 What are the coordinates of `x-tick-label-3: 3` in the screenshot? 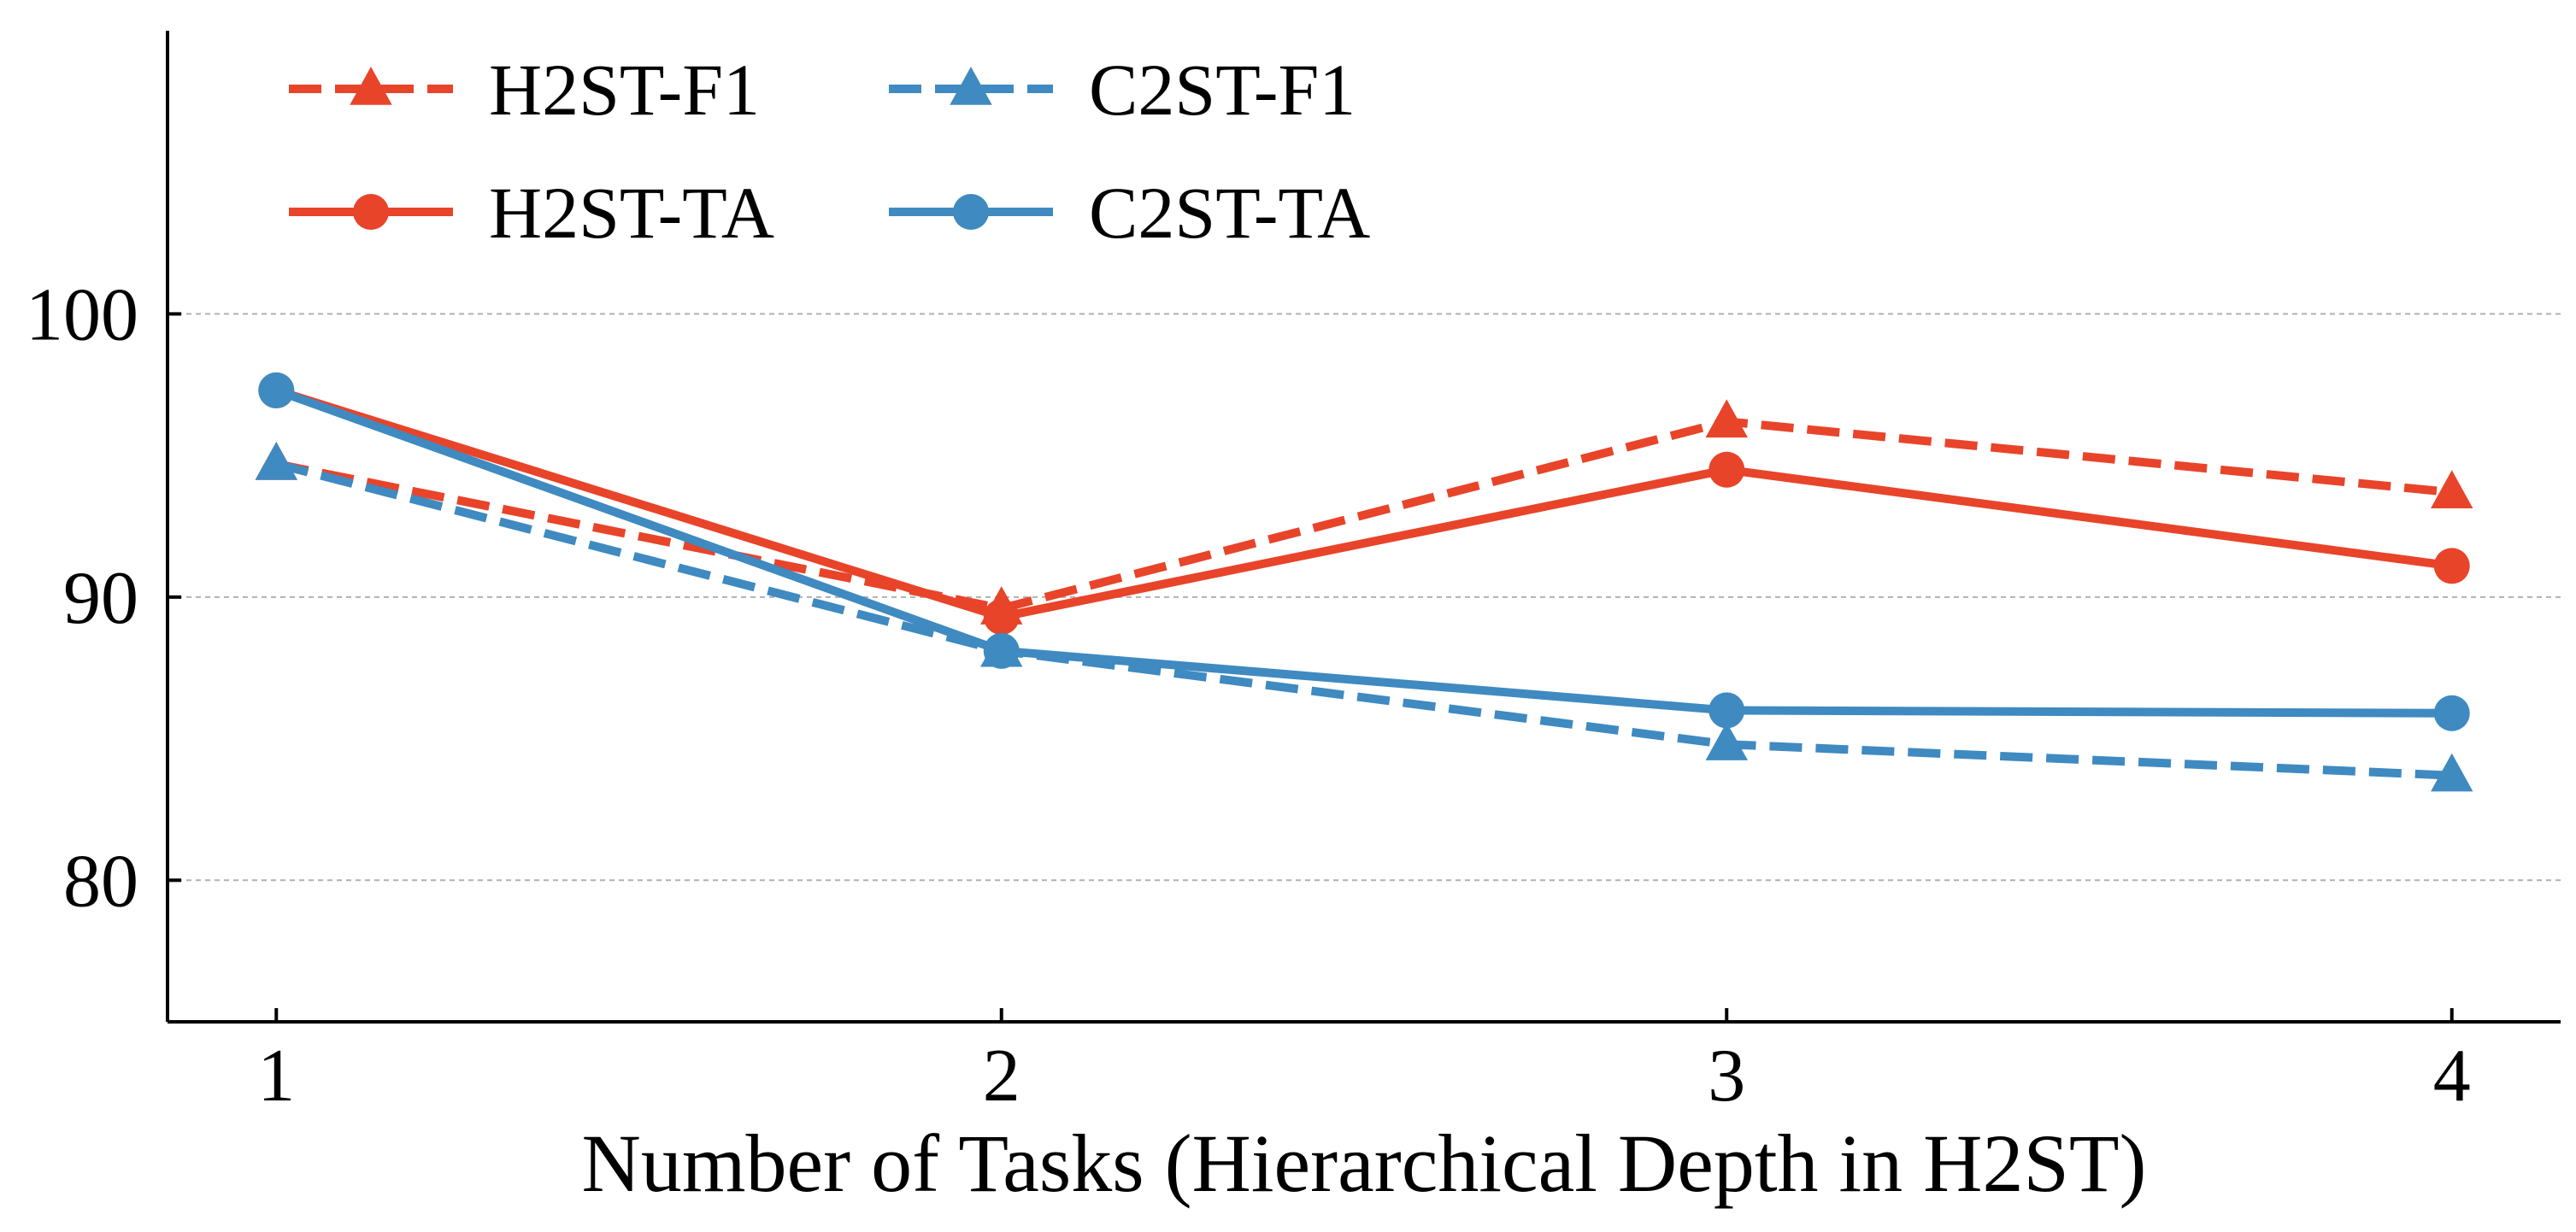 It's located at (1726, 1076).